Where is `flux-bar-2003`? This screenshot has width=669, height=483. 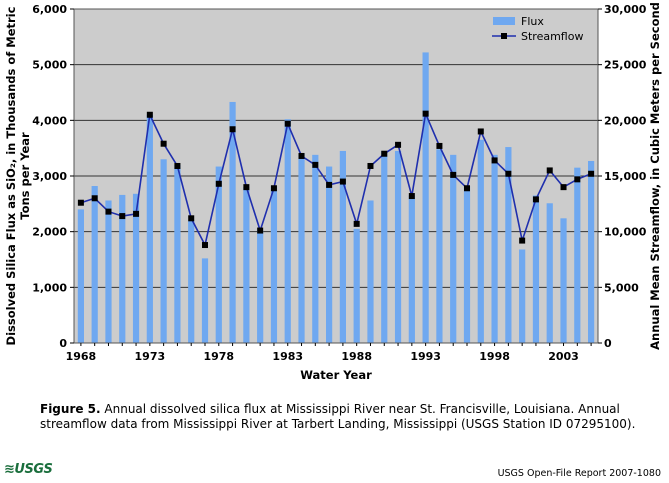 flux-bar-2003 is located at coordinates (563, 280).